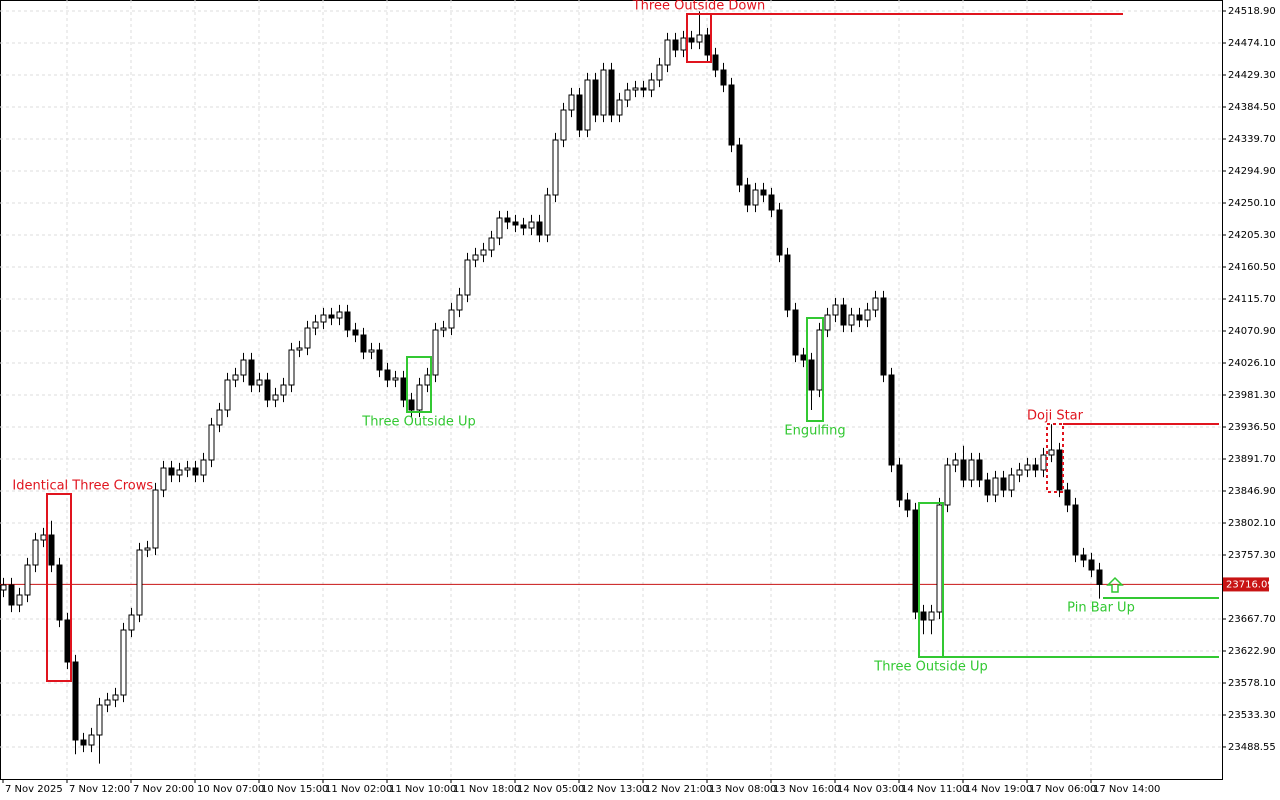  I want to click on pattern-label: Pin Bar Up, so click(1101, 608).